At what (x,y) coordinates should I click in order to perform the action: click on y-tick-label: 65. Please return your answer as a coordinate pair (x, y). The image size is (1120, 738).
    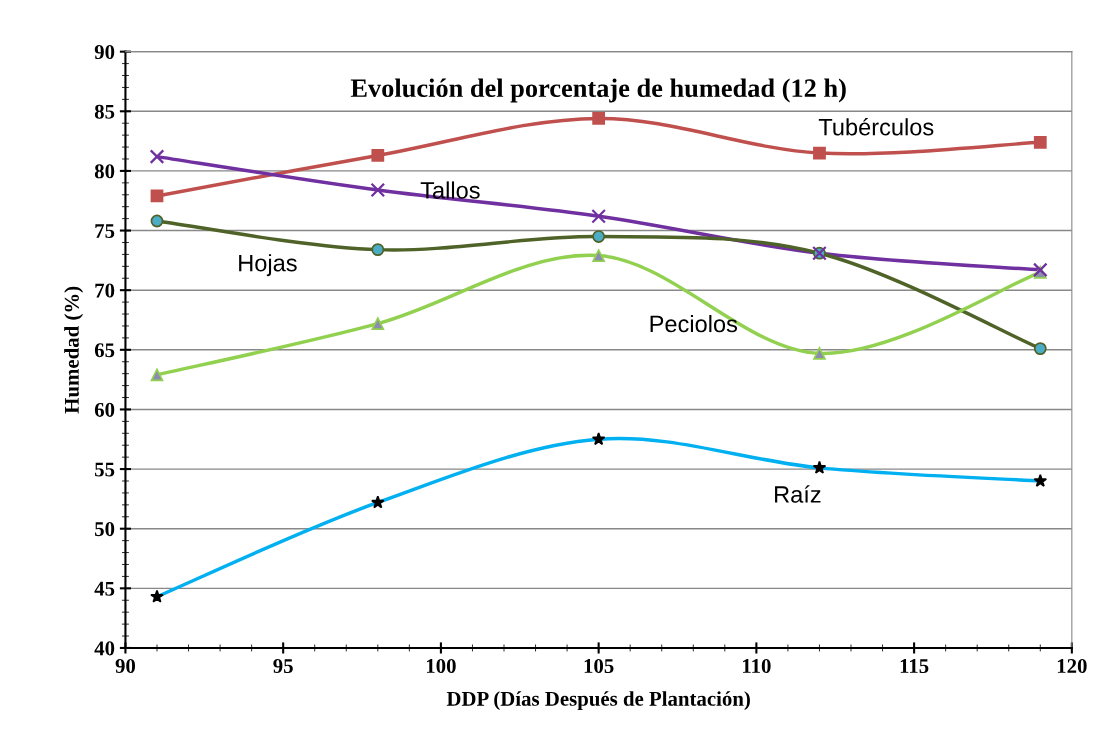
    Looking at the image, I should click on (104, 350).